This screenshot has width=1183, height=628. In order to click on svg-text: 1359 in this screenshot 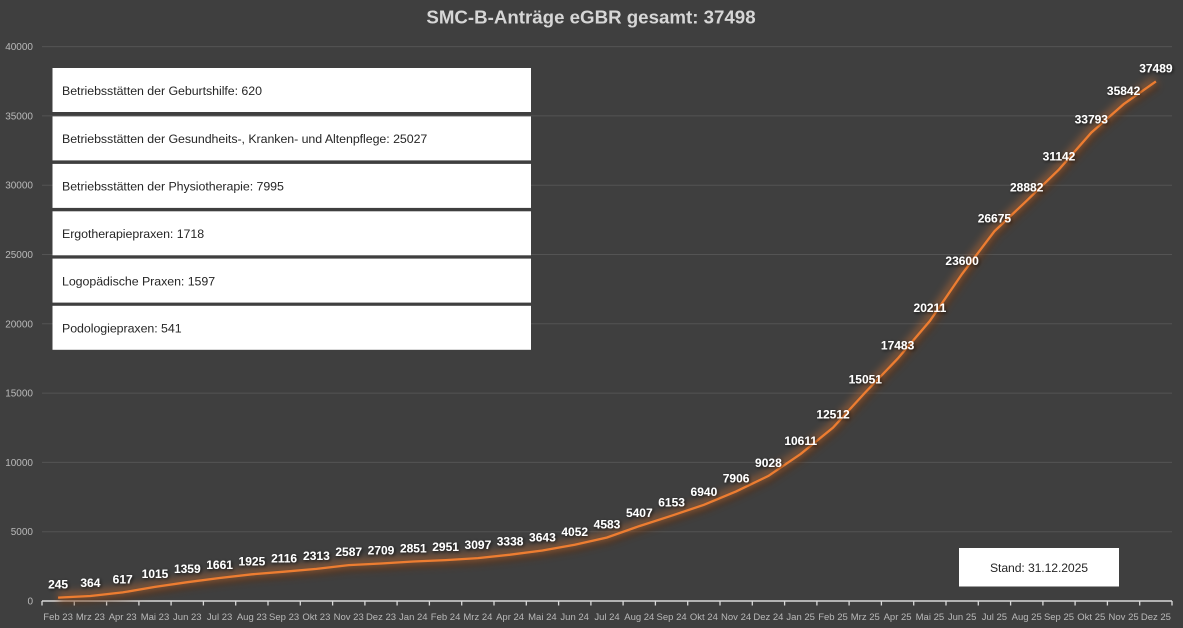, I will do `click(187, 569)`.